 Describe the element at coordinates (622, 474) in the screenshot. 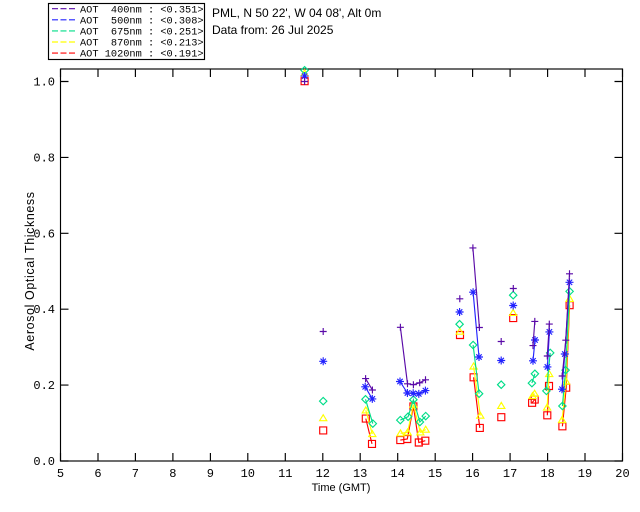

I see `svg-text: 20` at that location.